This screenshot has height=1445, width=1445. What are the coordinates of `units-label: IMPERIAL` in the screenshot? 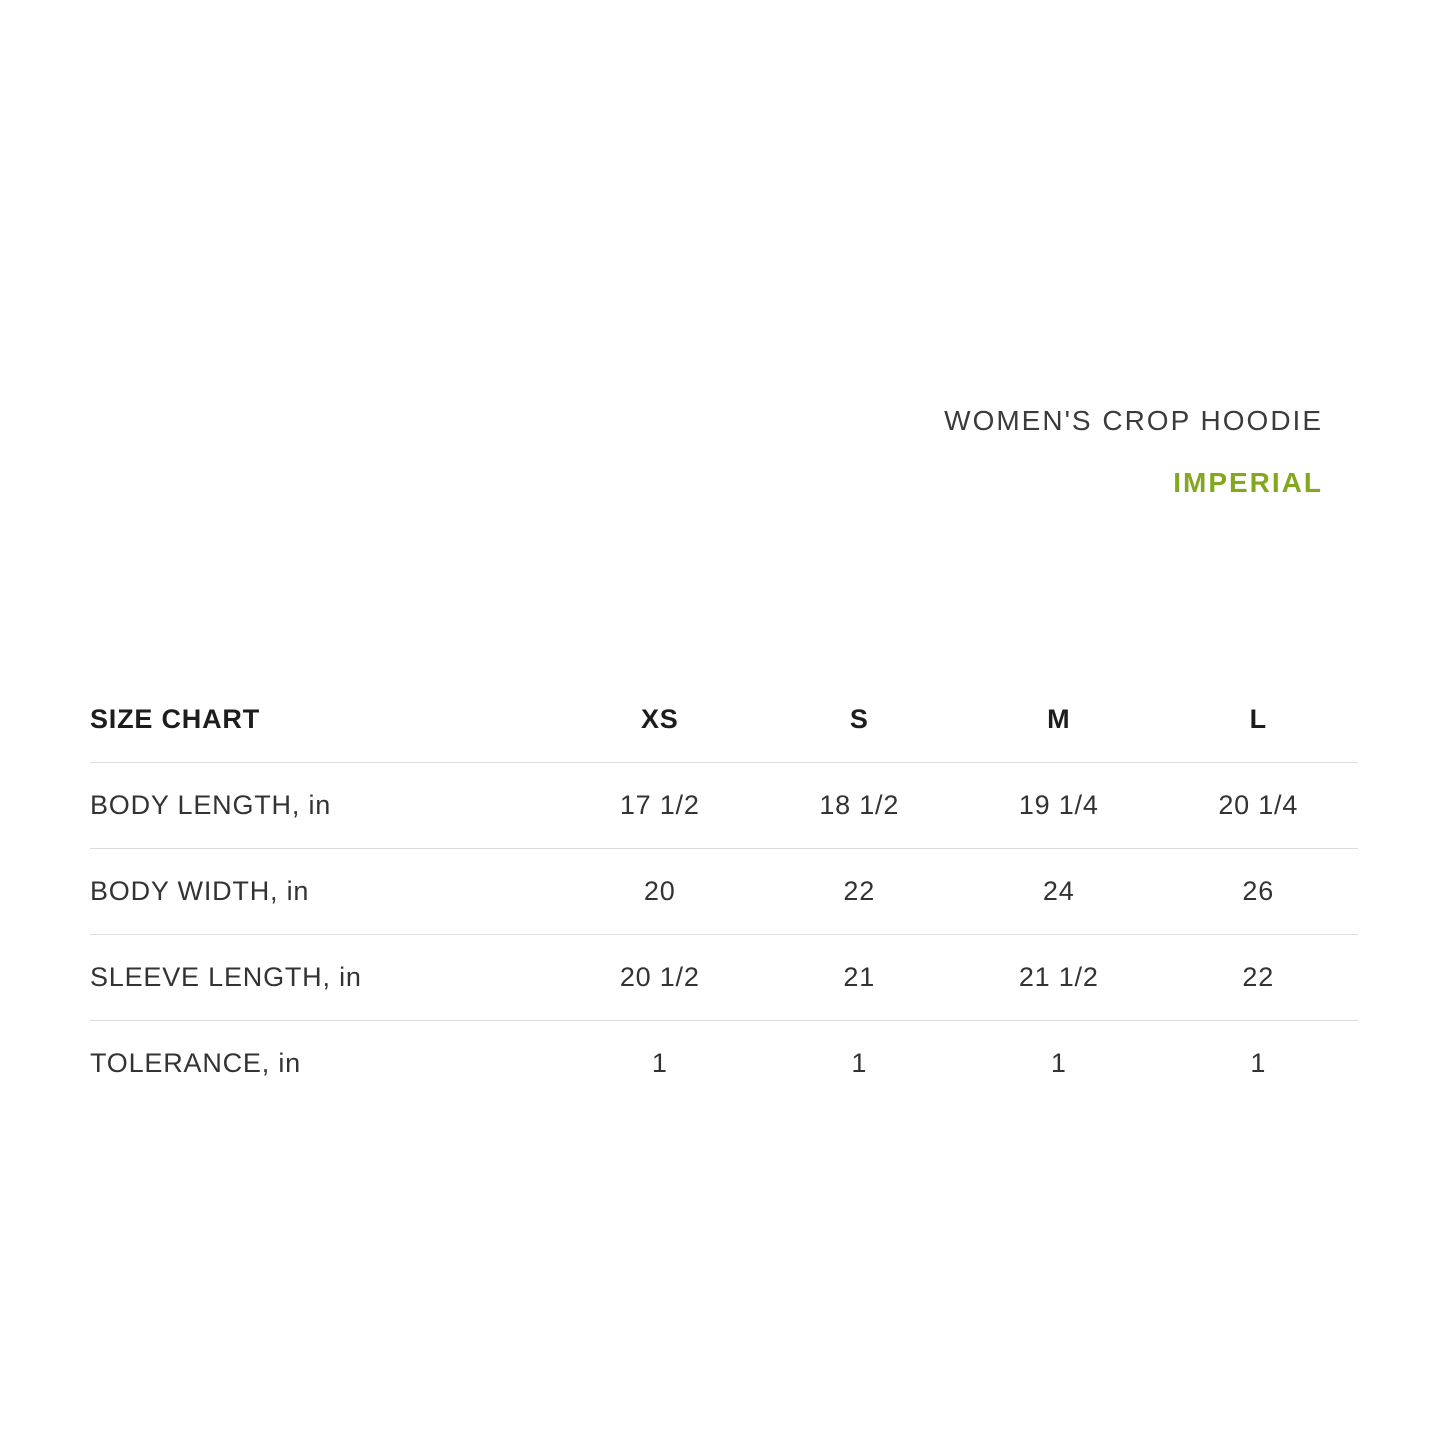 It's located at (1248, 482).